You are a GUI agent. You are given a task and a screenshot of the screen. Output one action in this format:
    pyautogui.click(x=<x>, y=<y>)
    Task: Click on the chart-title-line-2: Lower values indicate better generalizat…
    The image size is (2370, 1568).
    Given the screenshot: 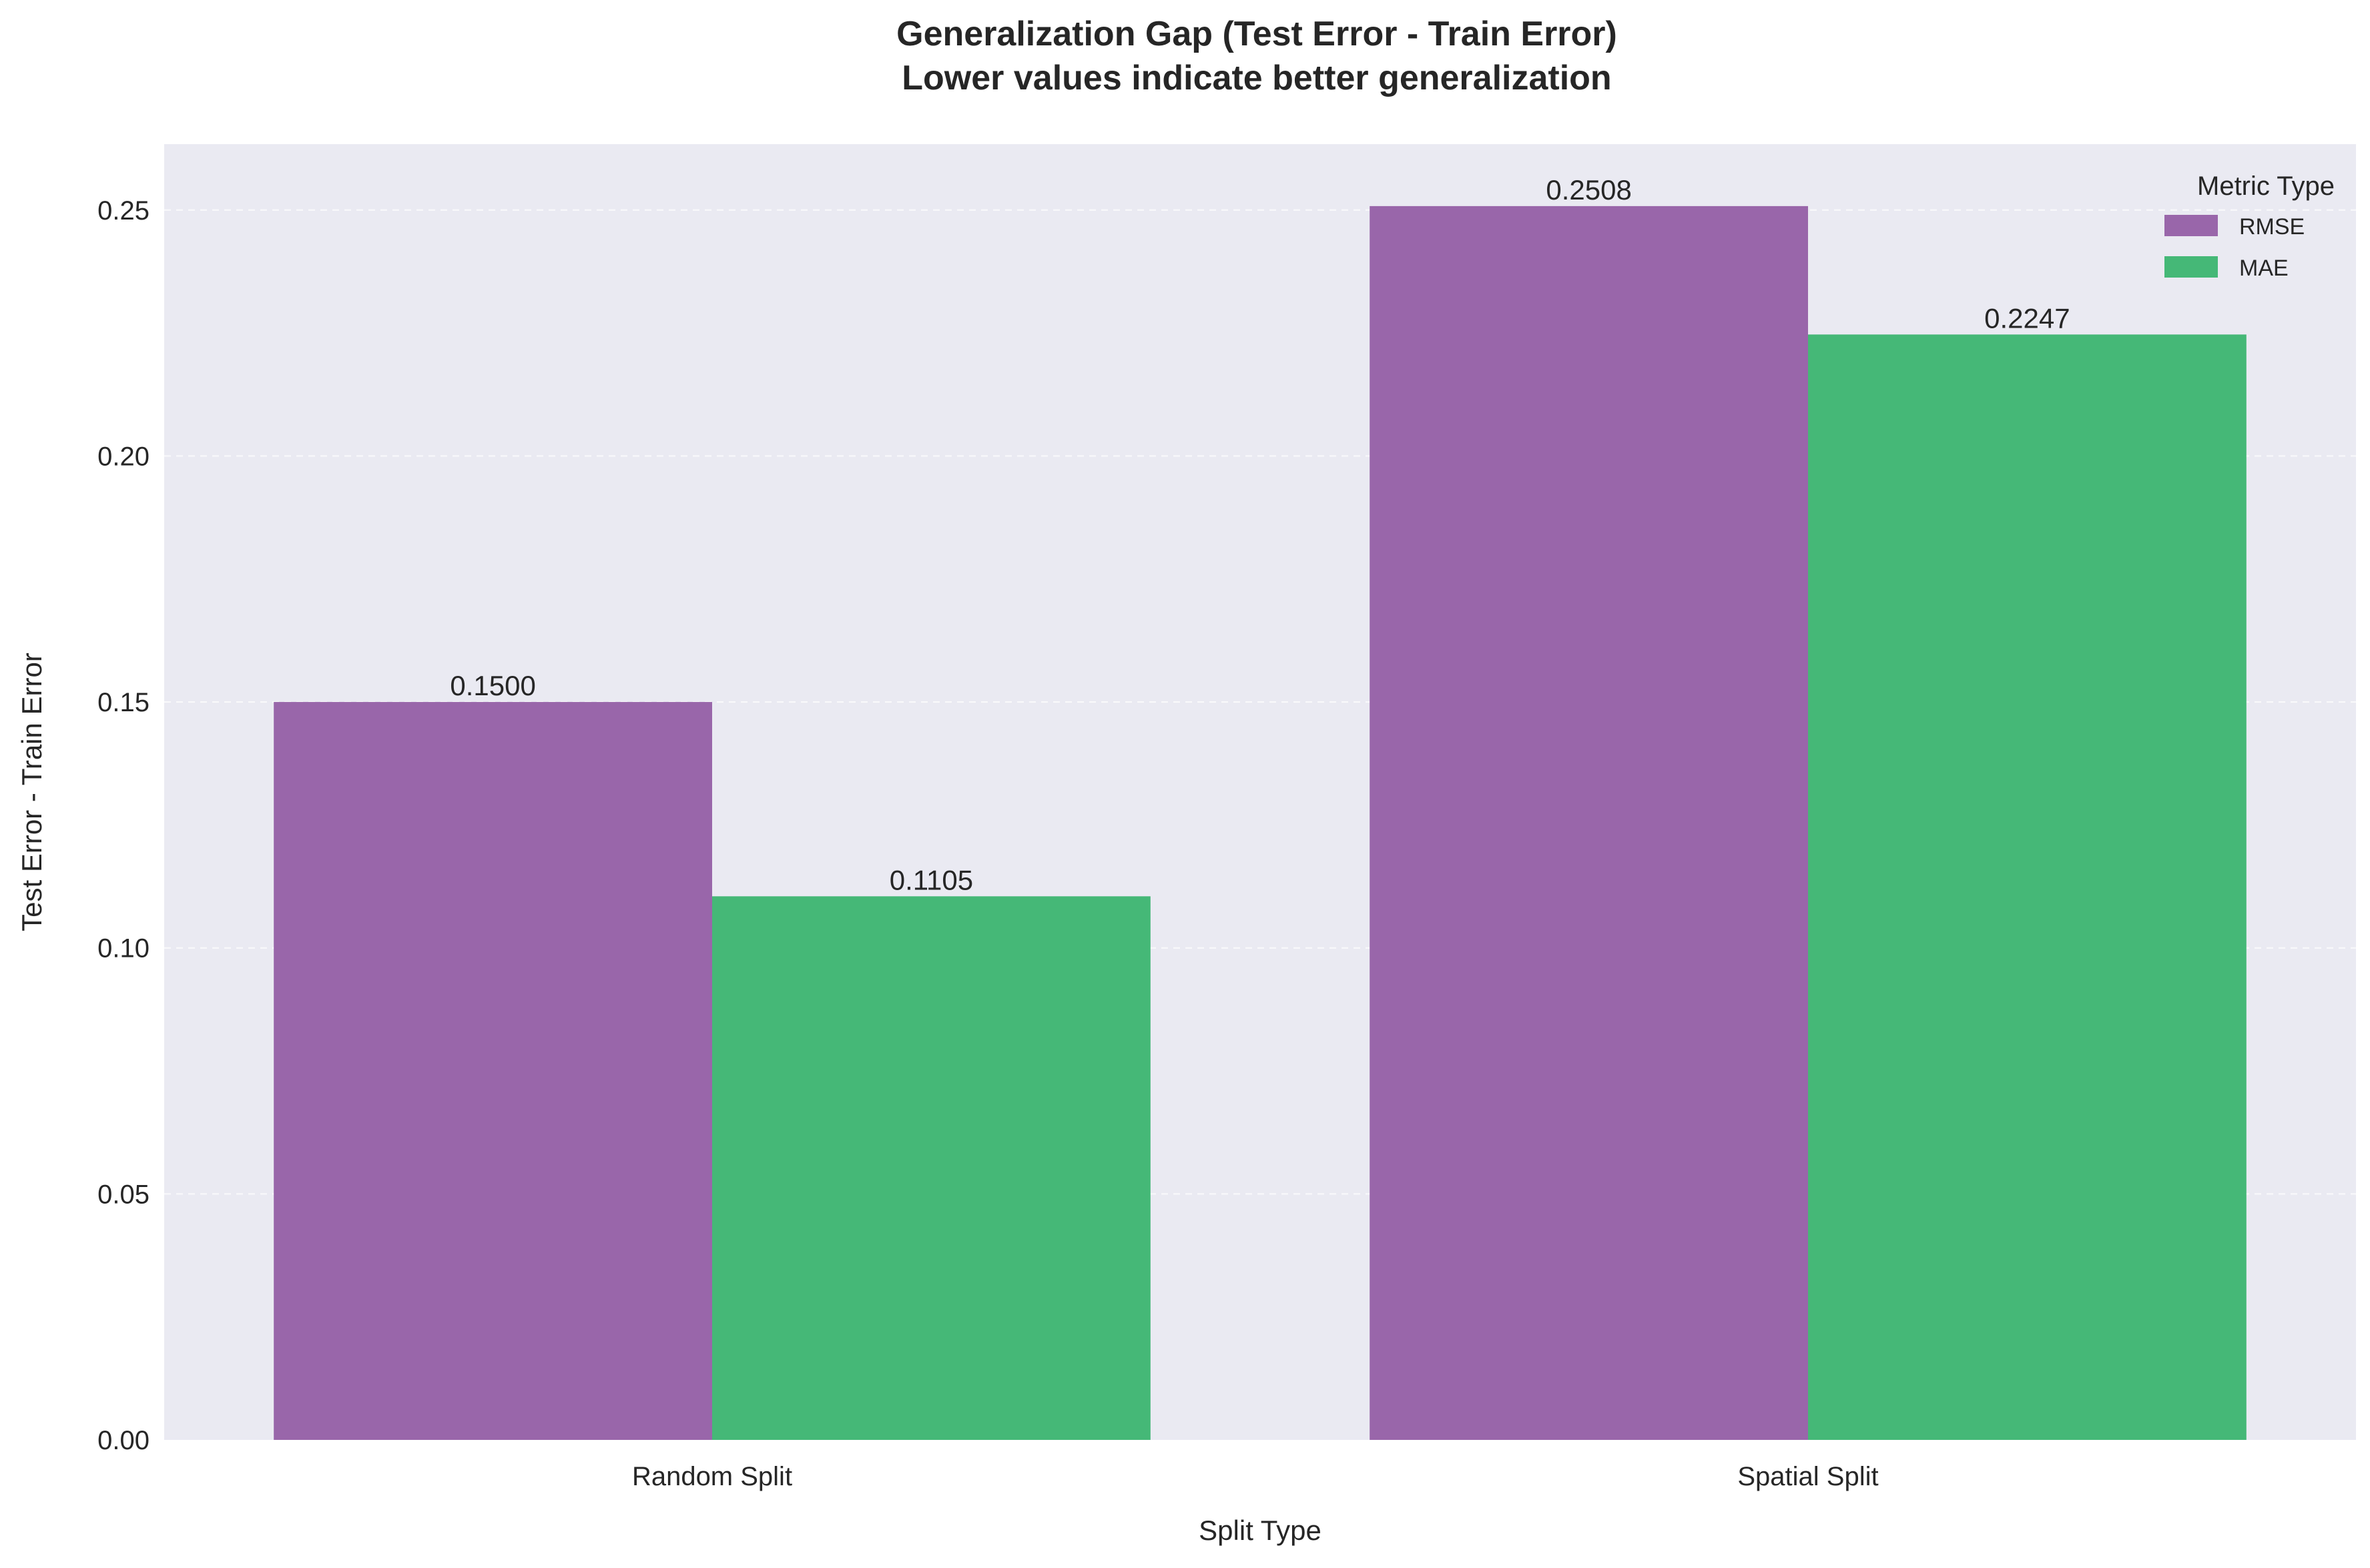 What is the action you would take?
    pyautogui.click(x=1256, y=78)
    